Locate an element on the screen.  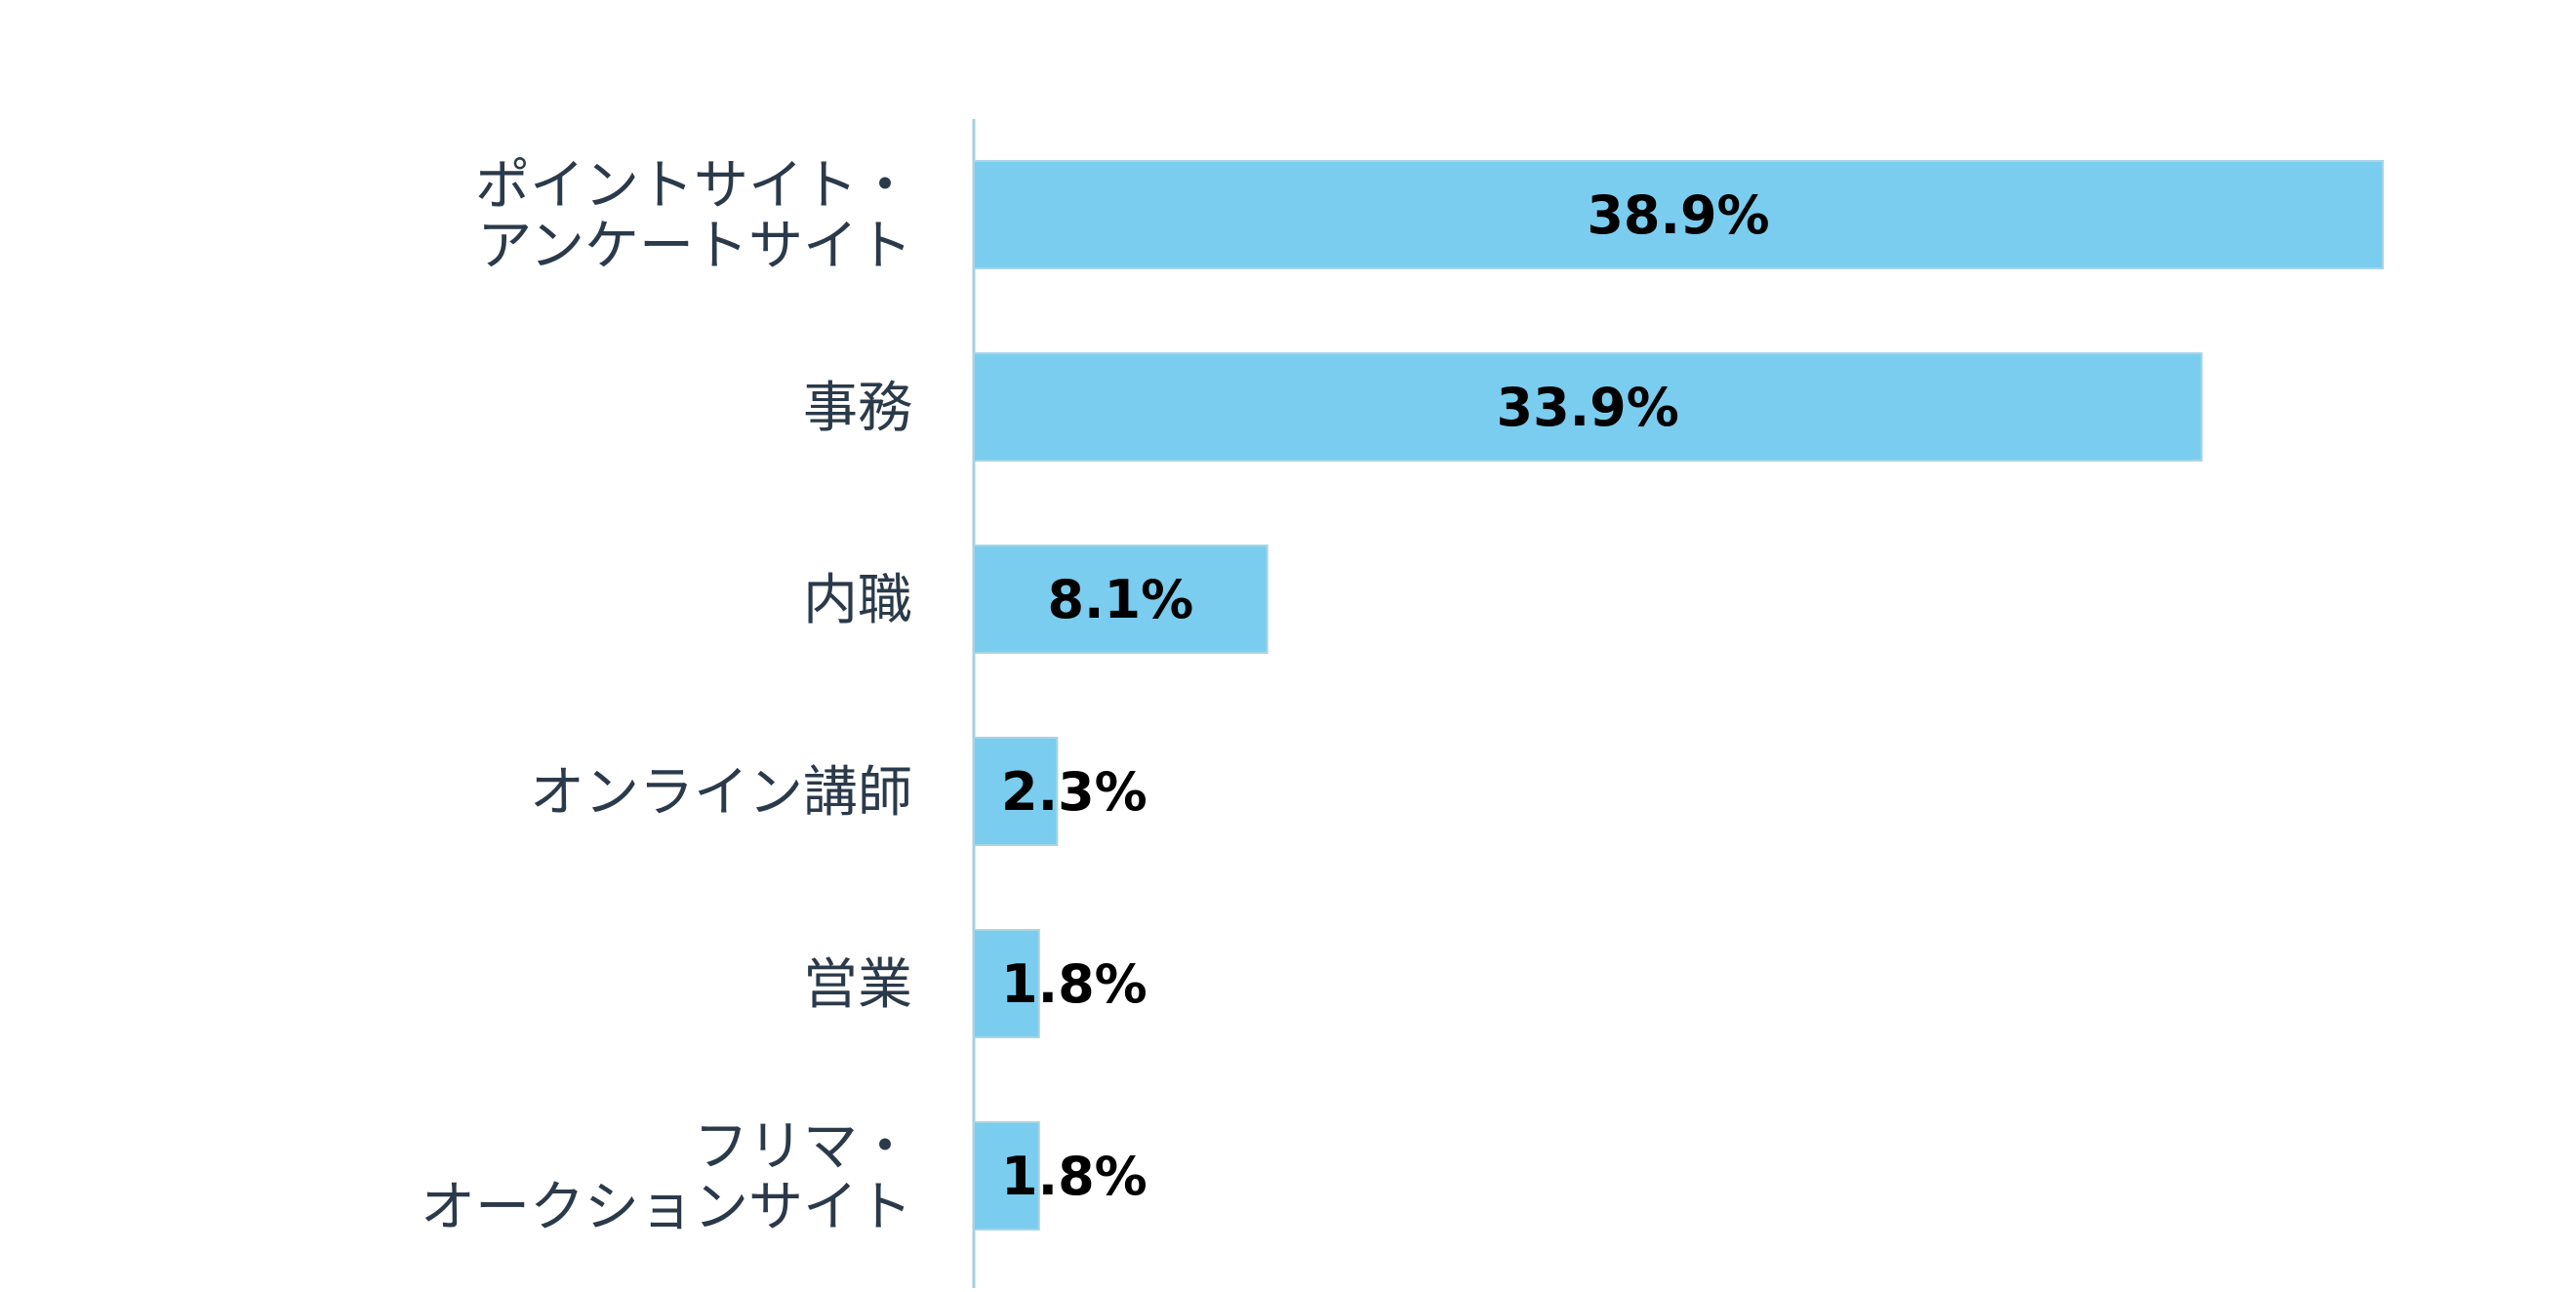
category-label-4: 営業 is located at coordinates (857, 985).